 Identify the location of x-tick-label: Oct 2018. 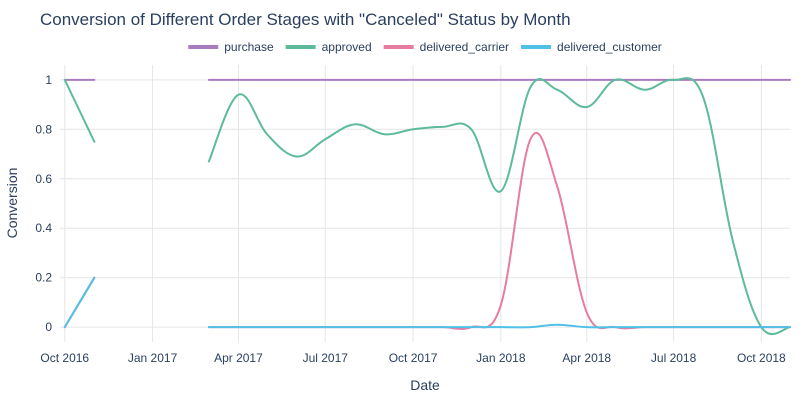
(761, 358).